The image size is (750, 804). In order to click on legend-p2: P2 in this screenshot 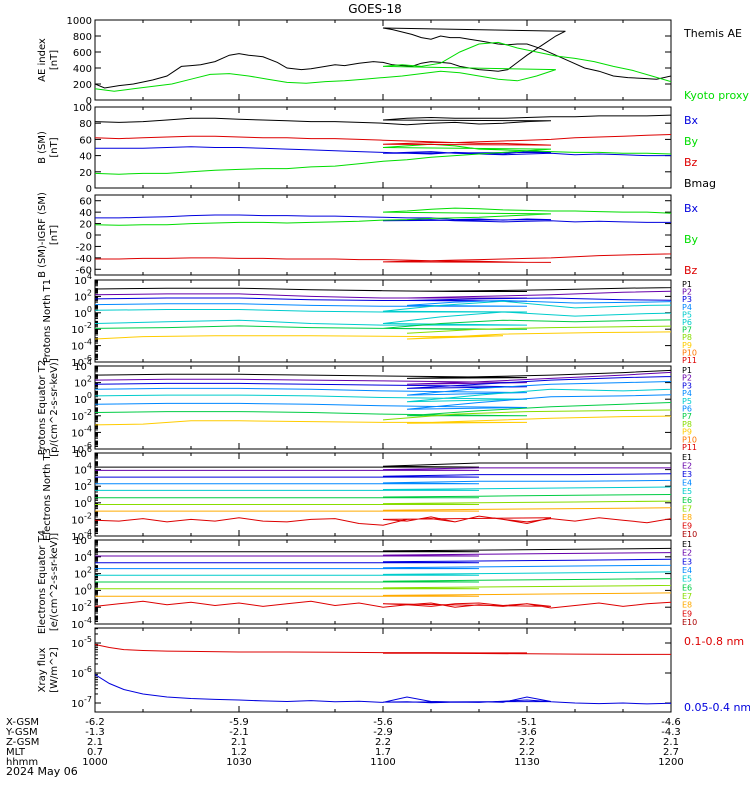, I will do `click(687, 292)`.